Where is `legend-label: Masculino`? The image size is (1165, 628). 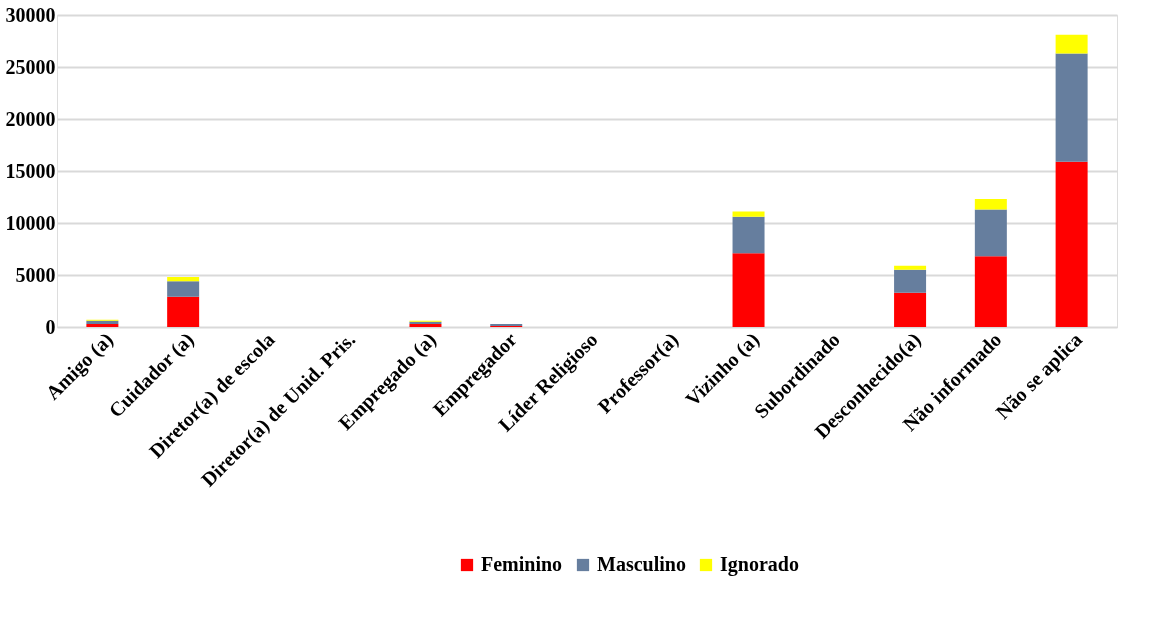
legend-label: Masculino is located at coordinates (641, 564).